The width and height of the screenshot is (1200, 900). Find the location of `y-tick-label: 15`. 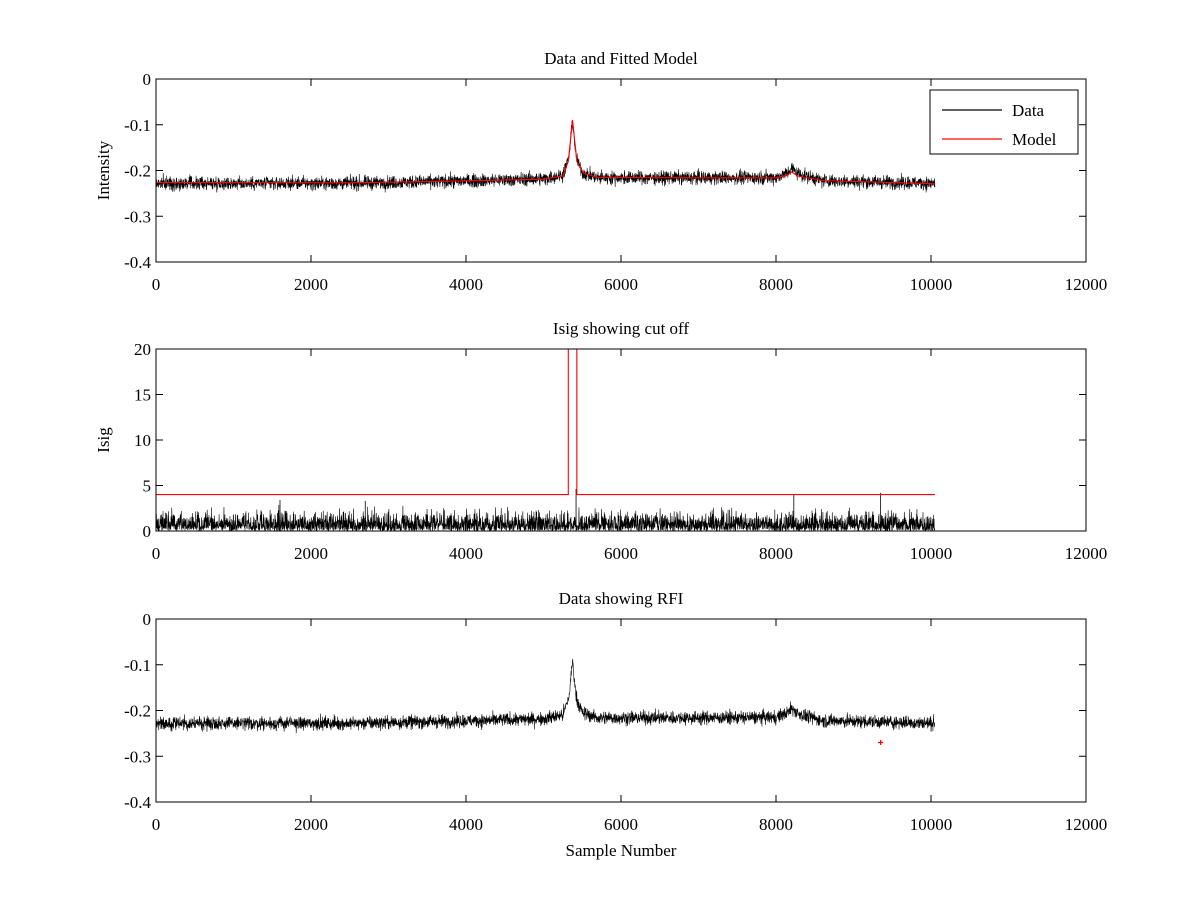

y-tick-label: 15 is located at coordinates (142, 395).